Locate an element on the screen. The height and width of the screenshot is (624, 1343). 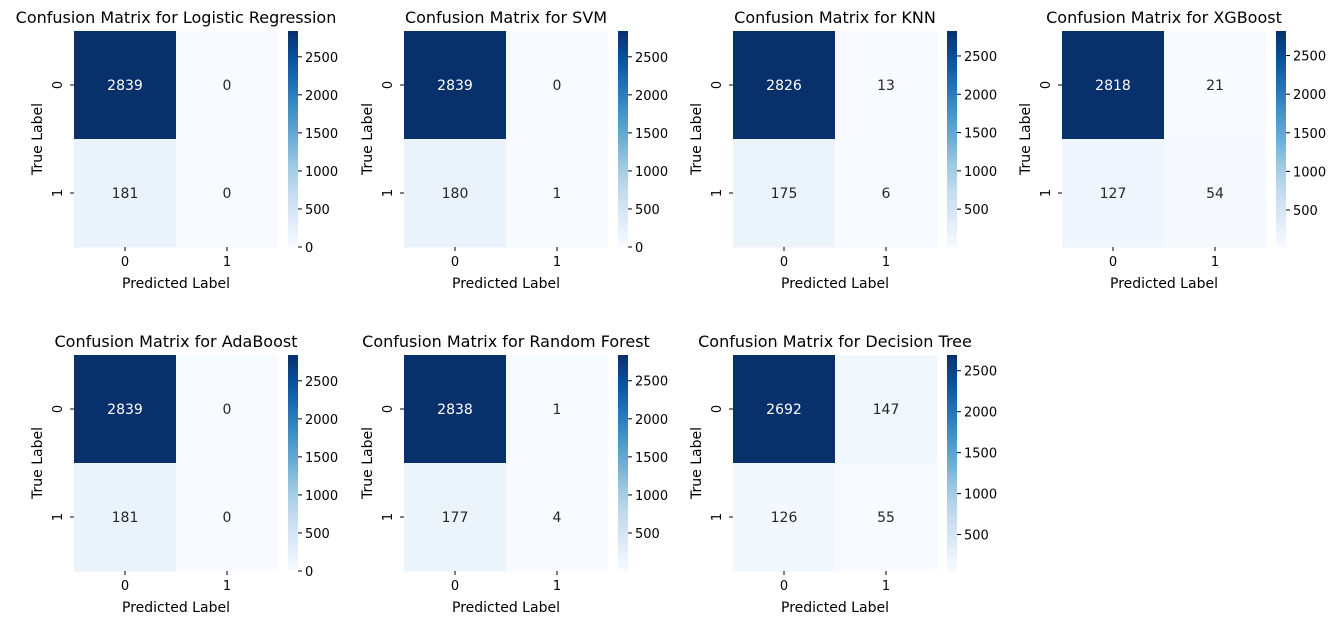
cell-label: 2838 is located at coordinates (455, 410).